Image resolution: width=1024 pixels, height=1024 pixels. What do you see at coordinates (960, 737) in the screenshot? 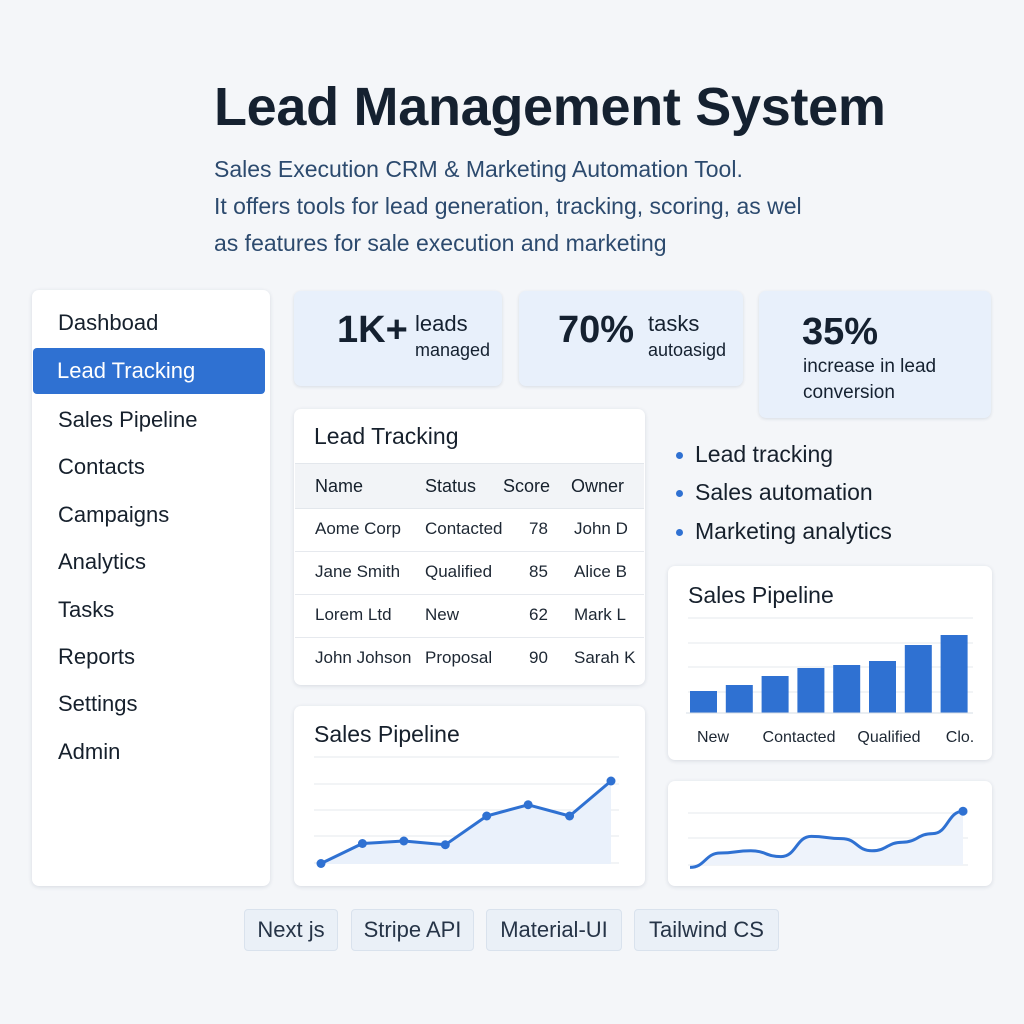
I see `x-tick-label: Clo.` at bounding box center [960, 737].